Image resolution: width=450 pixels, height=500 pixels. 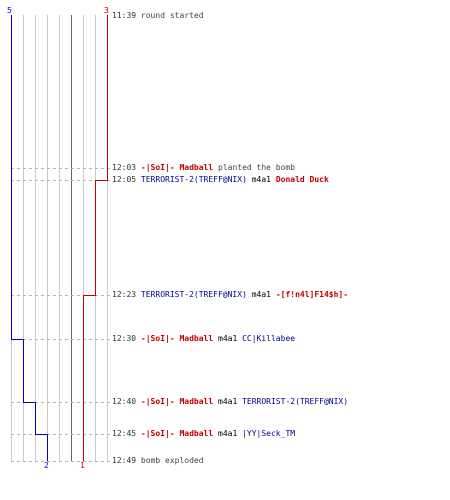 What do you see at coordinates (29, 238) in the screenshot?
I see `blue-team-alive-line` at bounding box center [29, 238].